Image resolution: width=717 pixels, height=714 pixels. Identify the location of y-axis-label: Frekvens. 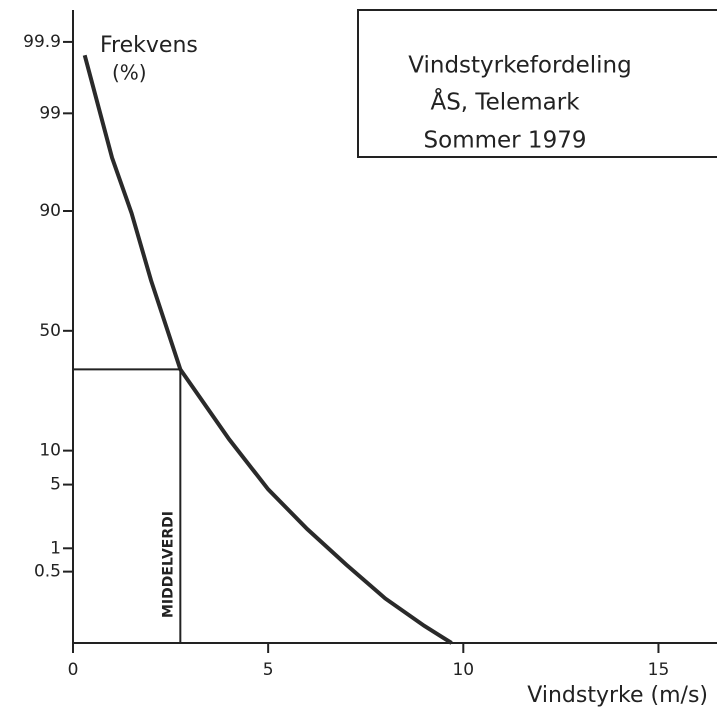
(149, 45).